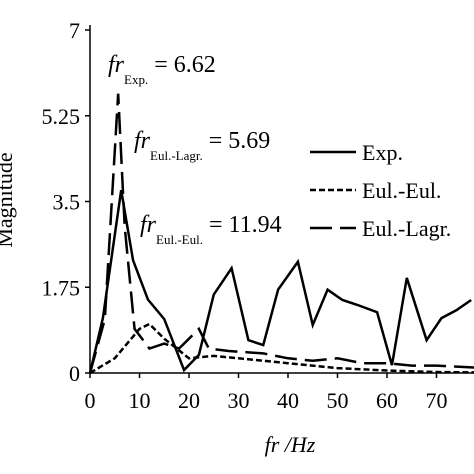  I want to click on annotation: frEul.-Eul. = 11.94, so click(211, 229).